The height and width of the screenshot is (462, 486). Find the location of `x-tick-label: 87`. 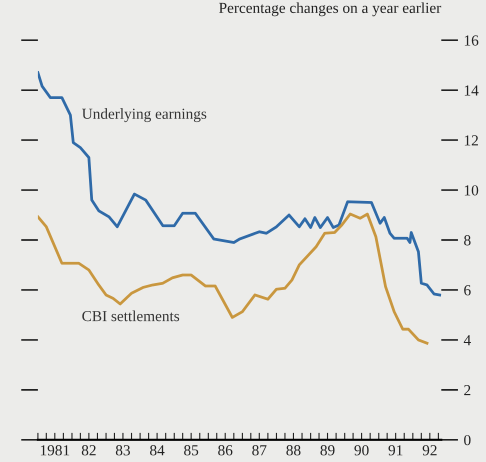

x-tick-label: 87 is located at coordinates (259, 450).